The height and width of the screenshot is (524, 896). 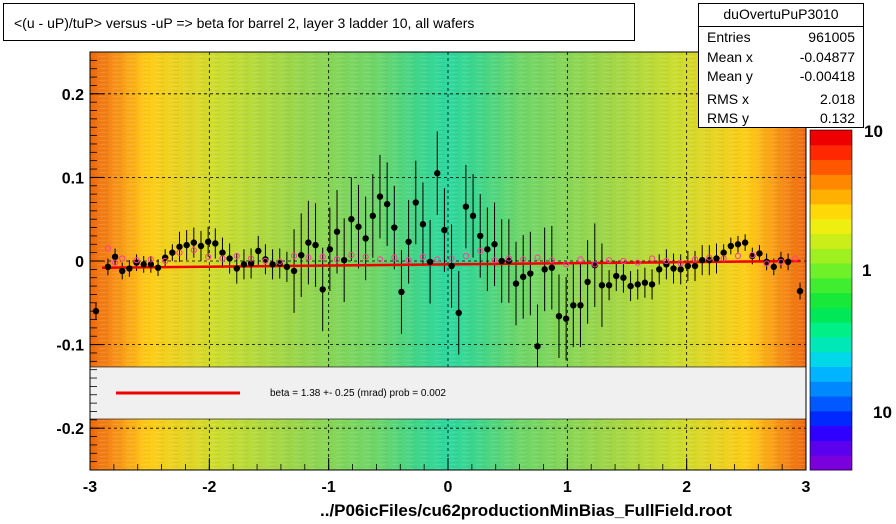 I want to click on color-scale, so click(x=831, y=300).